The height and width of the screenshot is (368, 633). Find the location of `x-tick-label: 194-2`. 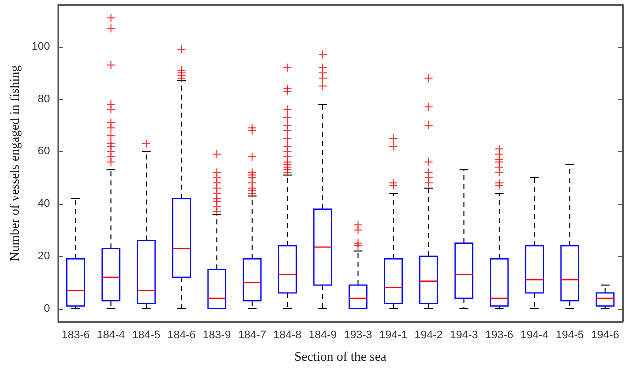

x-tick-label: 194-2 is located at coordinates (428, 336).